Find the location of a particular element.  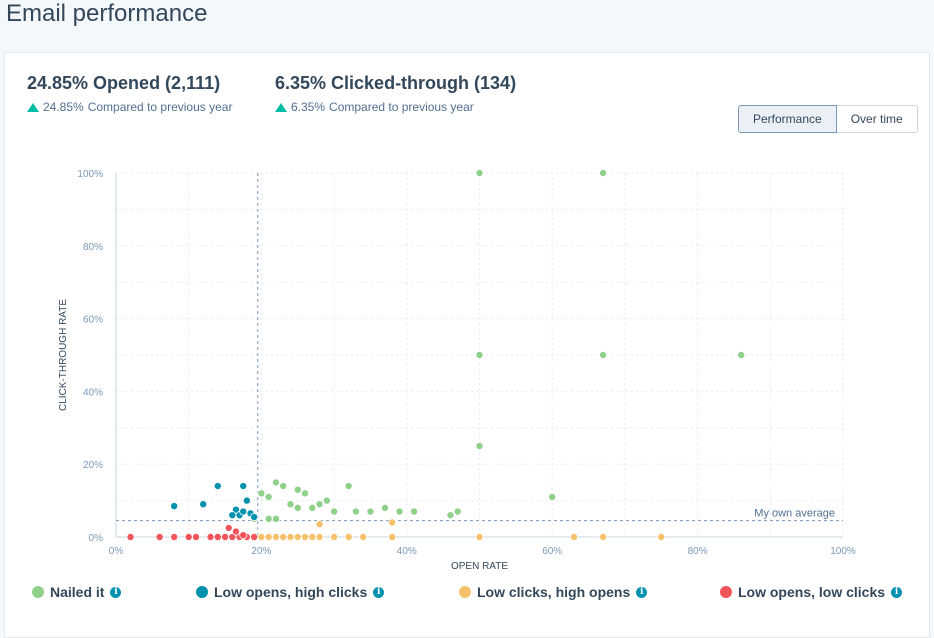

legend-label: Low opens, high clicks is located at coordinates (291, 592).